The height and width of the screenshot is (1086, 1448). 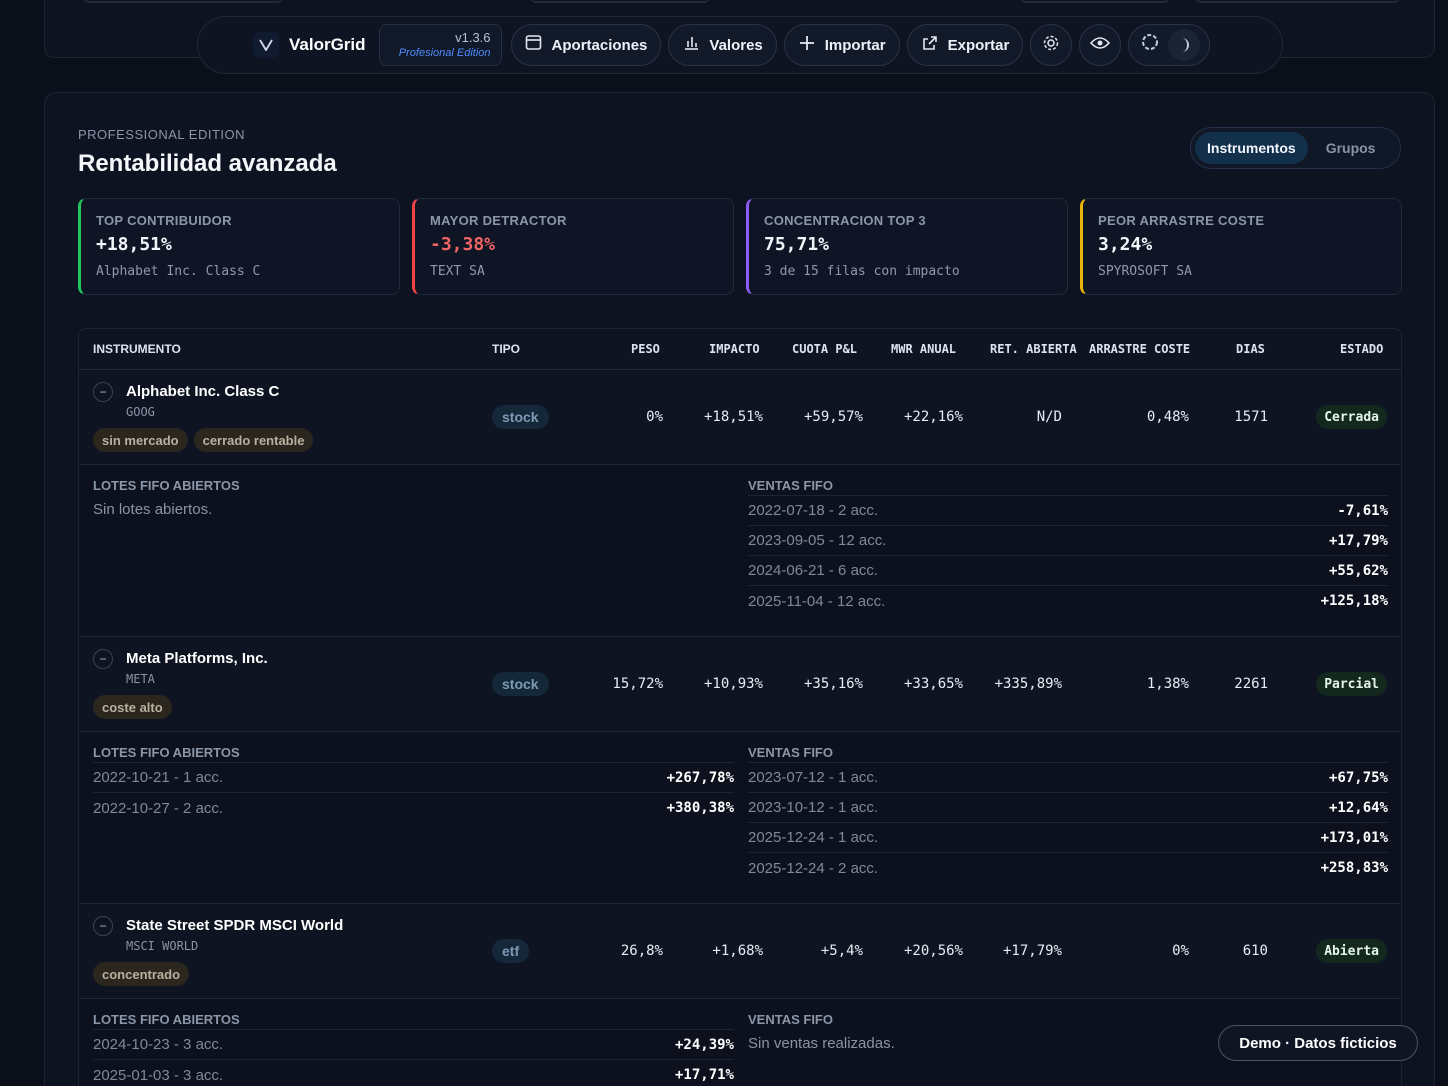 What do you see at coordinates (862, 271) in the screenshot?
I see `kpi-subtitle: 3 de 15 filas con impacto` at bounding box center [862, 271].